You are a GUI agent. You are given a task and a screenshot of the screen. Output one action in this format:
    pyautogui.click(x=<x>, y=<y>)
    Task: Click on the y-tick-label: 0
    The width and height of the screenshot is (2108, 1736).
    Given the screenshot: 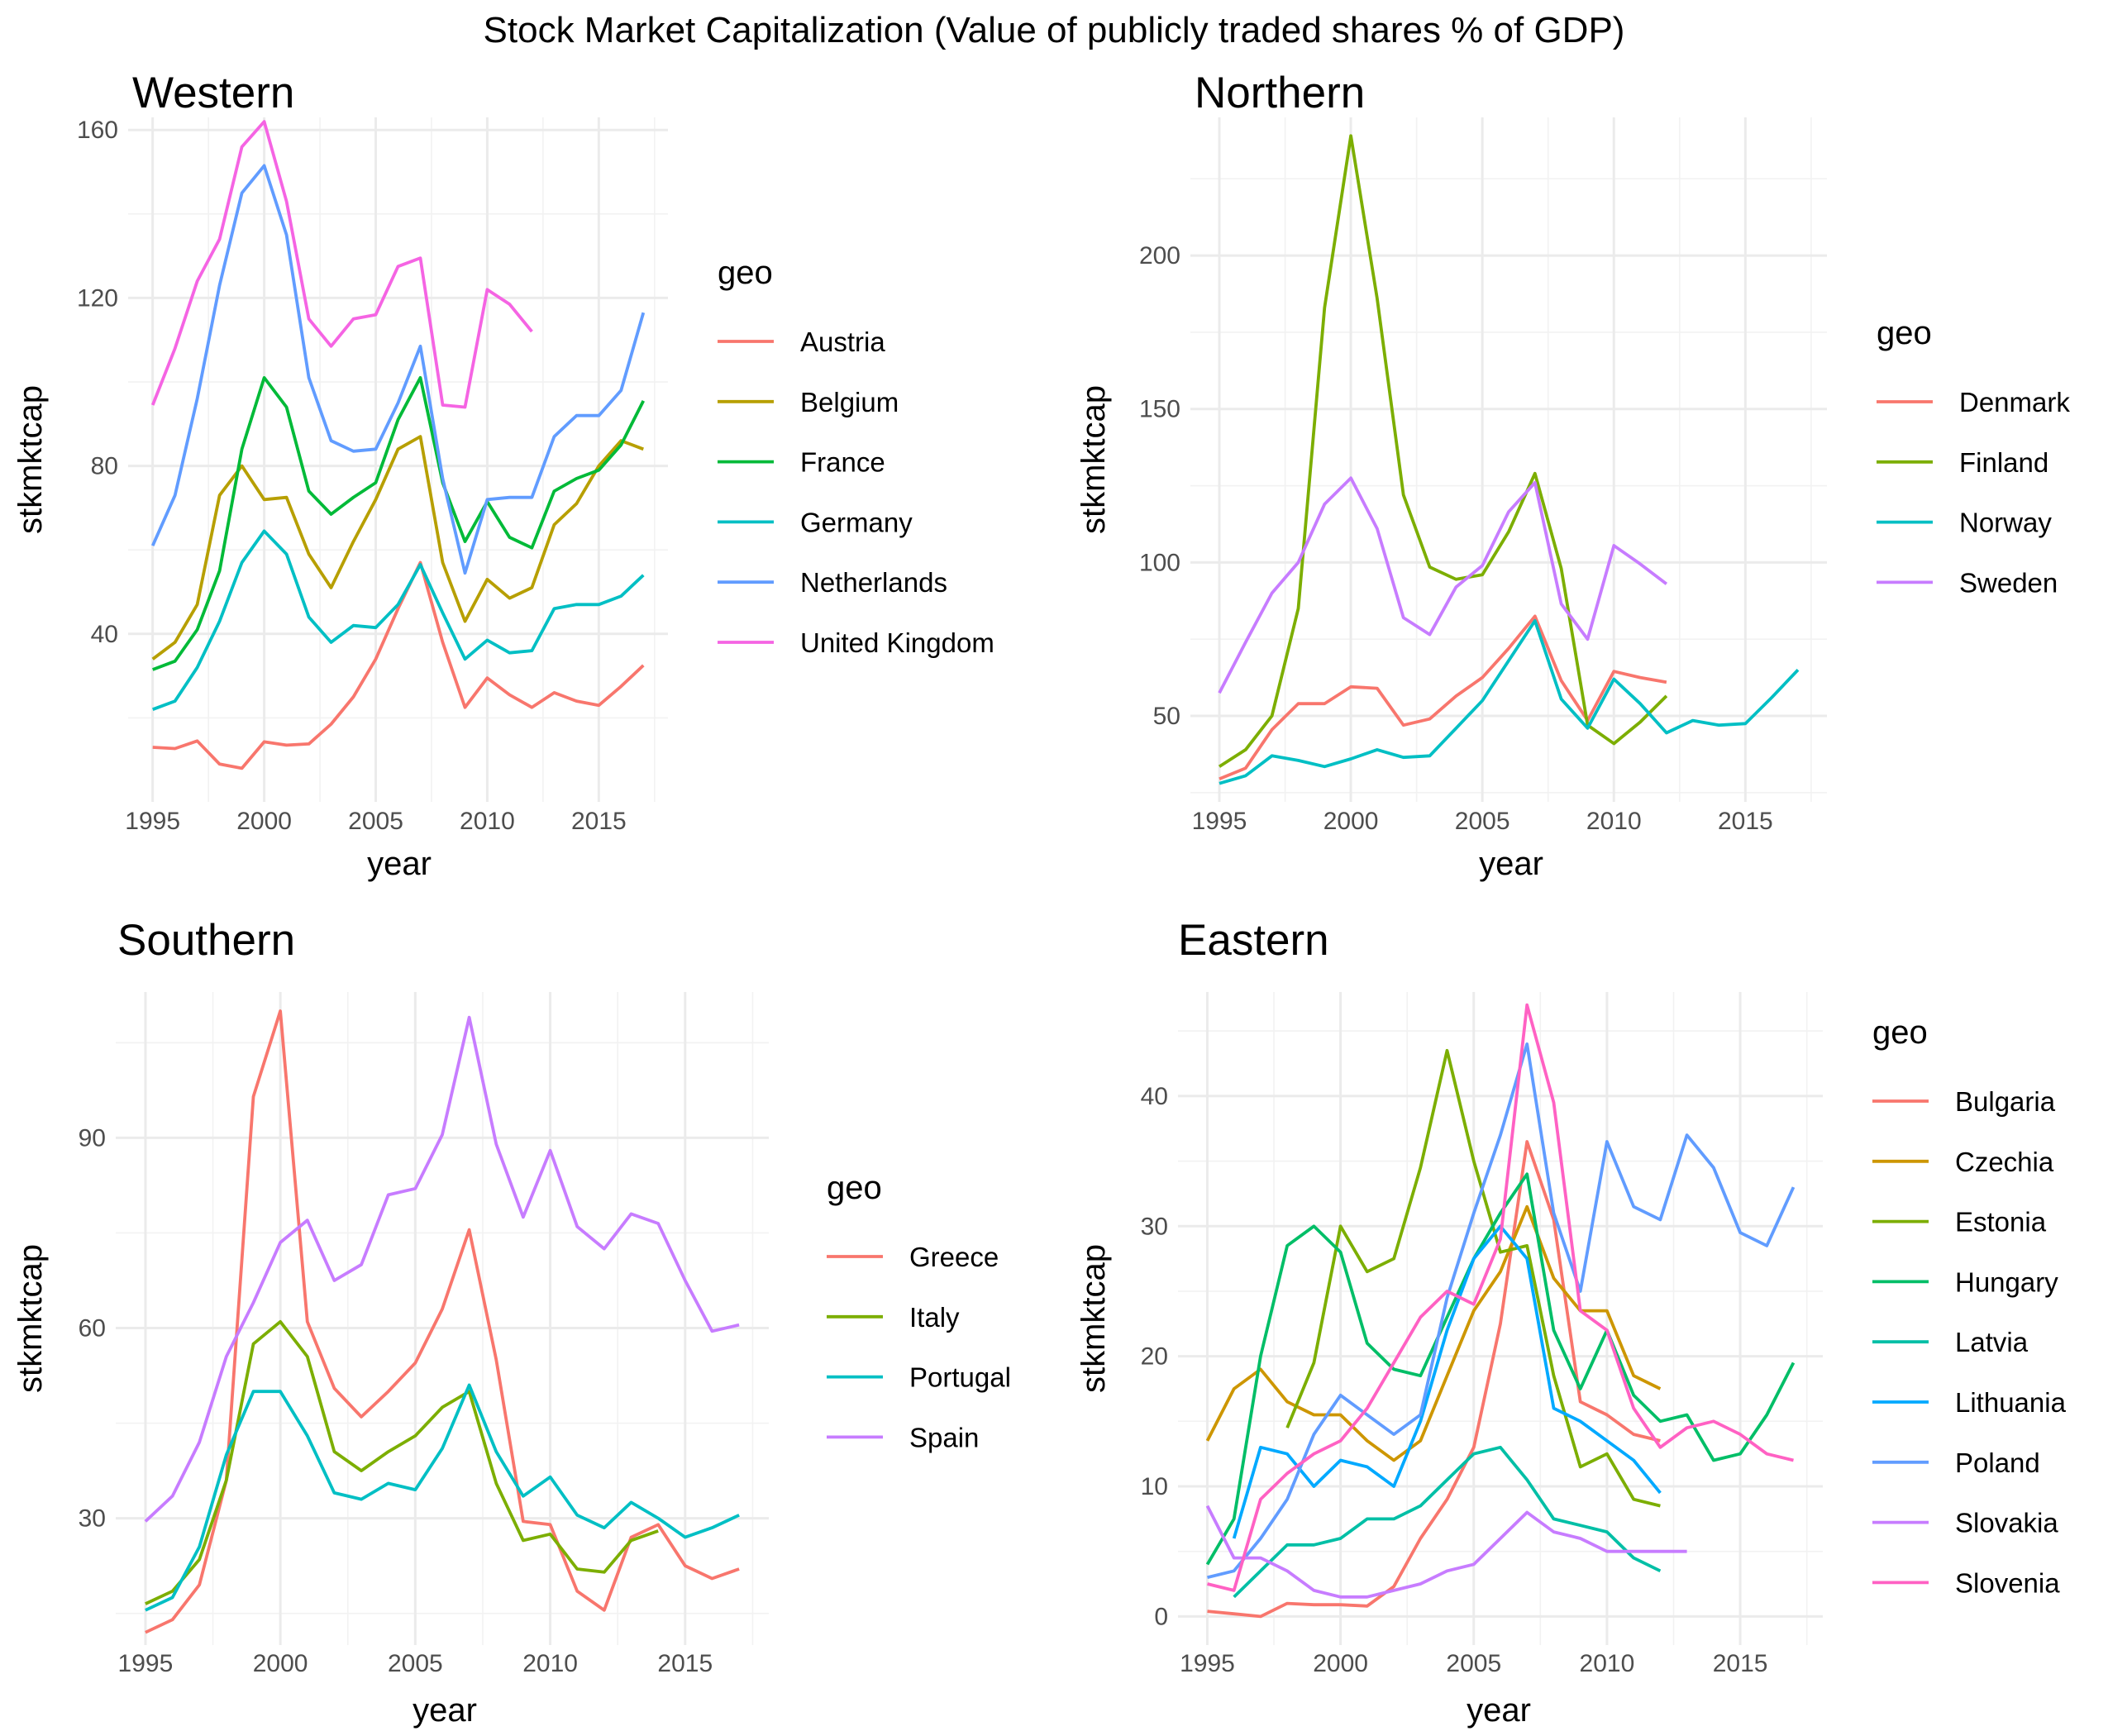 What is the action you would take?
    pyautogui.click(x=1161, y=1616)
    